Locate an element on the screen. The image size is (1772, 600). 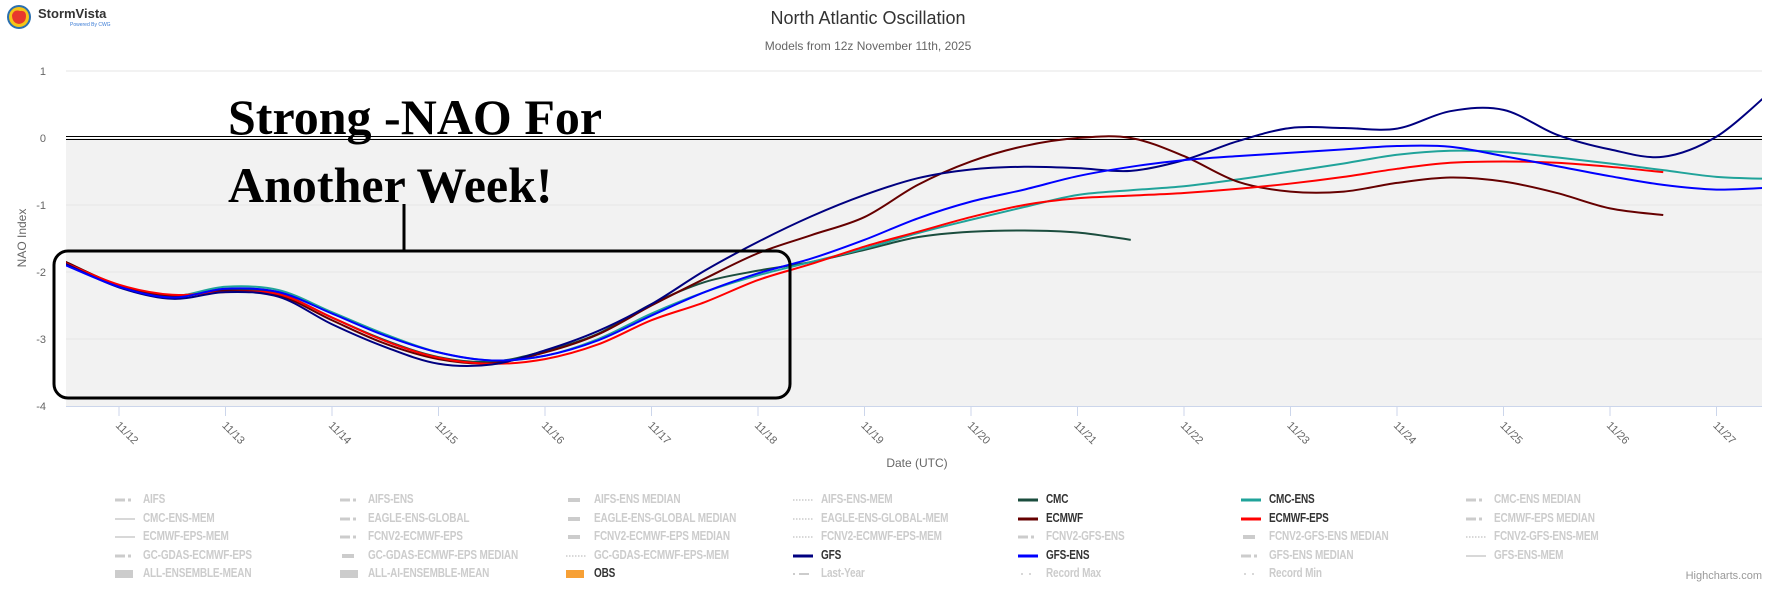
legend-item-fcnv2-gfs-ens-median: FCNV2-GFS-ENS MEDIAN is located at coordinates (1328, 536).